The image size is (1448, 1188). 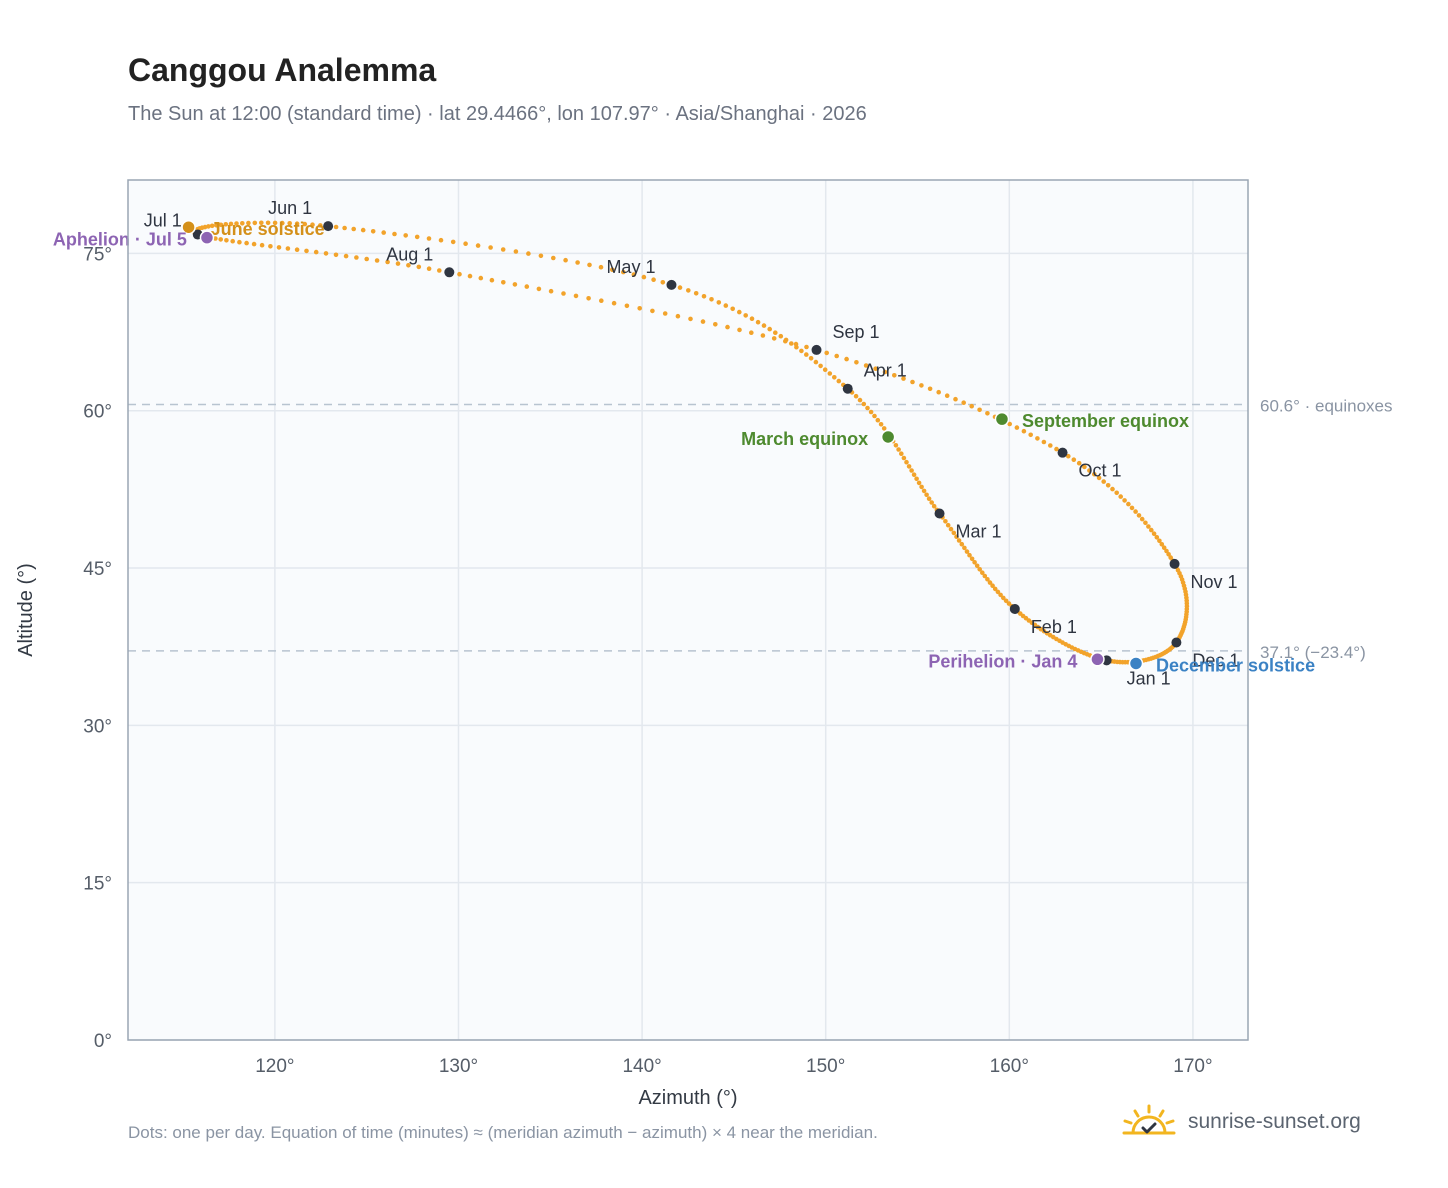 I want to click on brand-logo: sunrise-sunset.org, so click(x=1240, y=1122).